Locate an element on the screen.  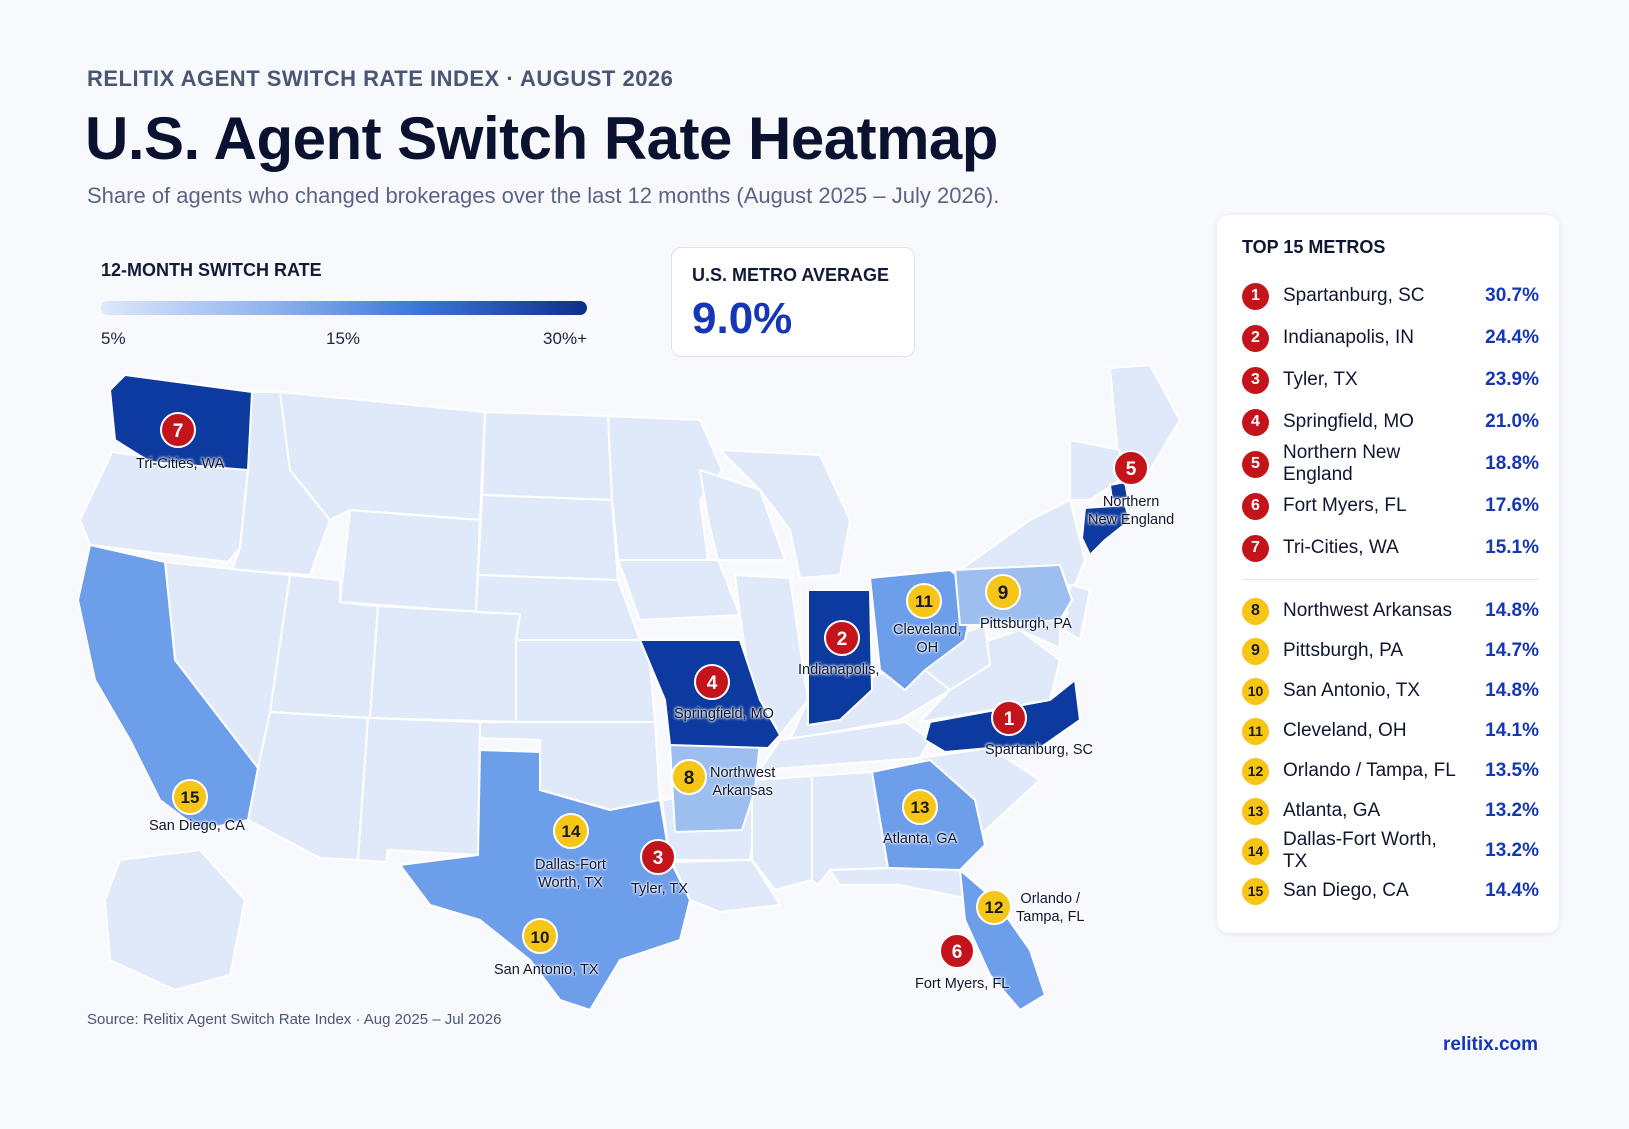
svg-text: 5 is located at coordinates (1131, 469).